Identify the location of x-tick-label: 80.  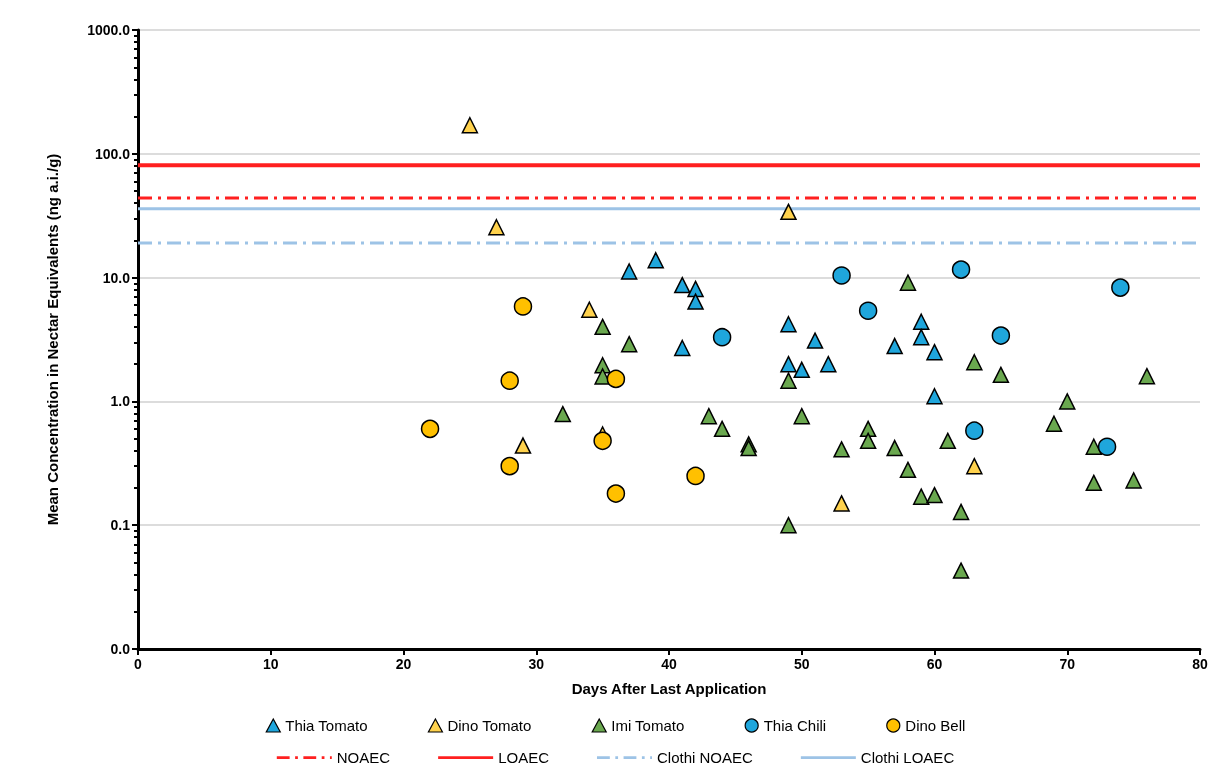
(1200, 664).